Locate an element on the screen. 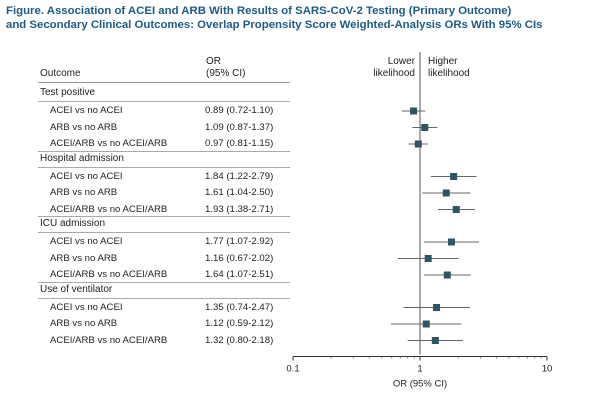 The height and width of the screenshot is (400, 600). lower-likelihood-line-1: Lower is located at coordinates (401, 61).